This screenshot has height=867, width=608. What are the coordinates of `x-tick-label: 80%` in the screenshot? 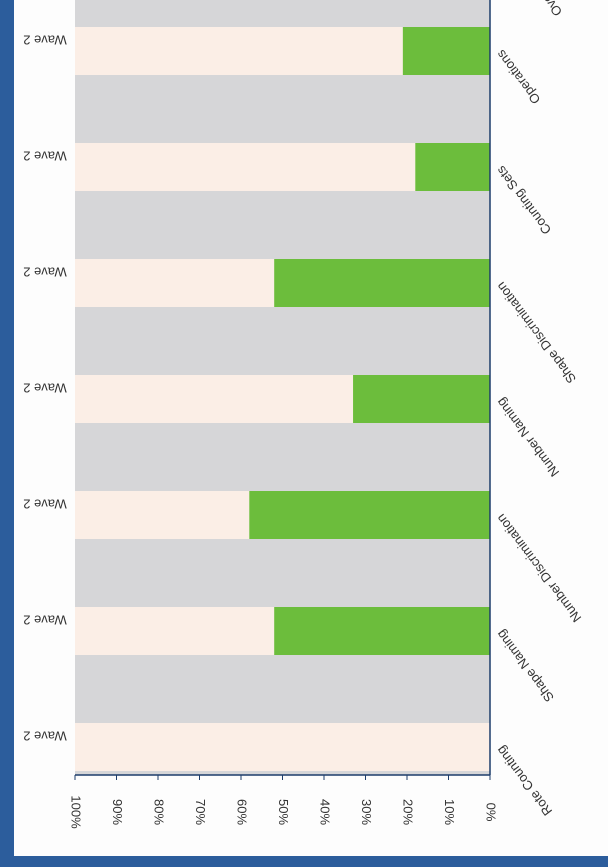 It's located at (159, 812).